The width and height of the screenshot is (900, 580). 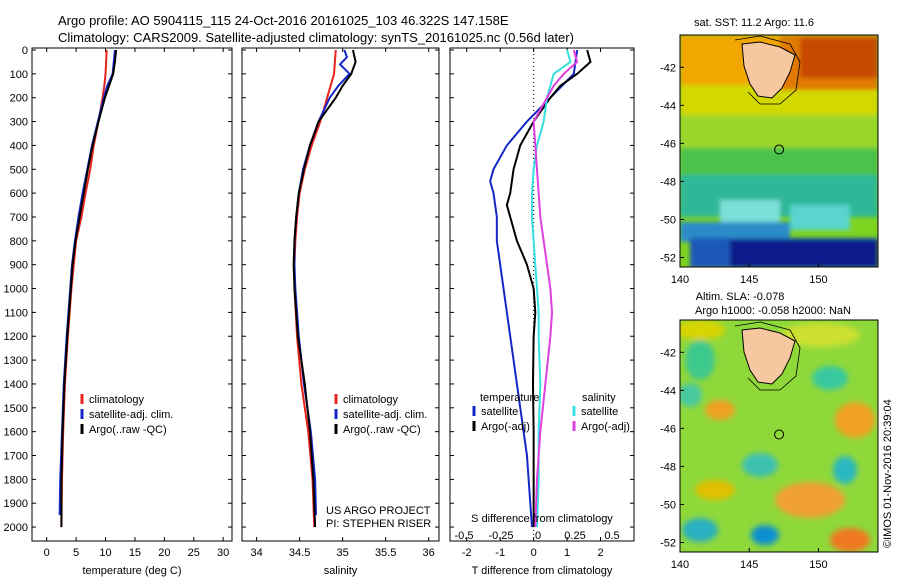 What do you see at coordinates (19, 170) in the screenshot?
I see `depth-tick-label: 500` at bounding box center [19, 170].